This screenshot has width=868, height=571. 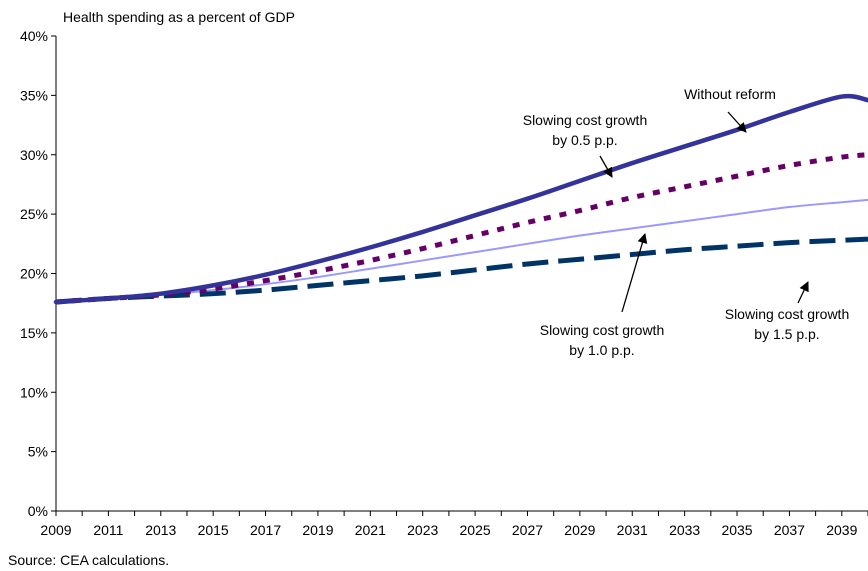 What do you see at coordinates (317, 530) in the screenshot?
I see `x-tick-label: 2019` at bounding box center [317, 530].